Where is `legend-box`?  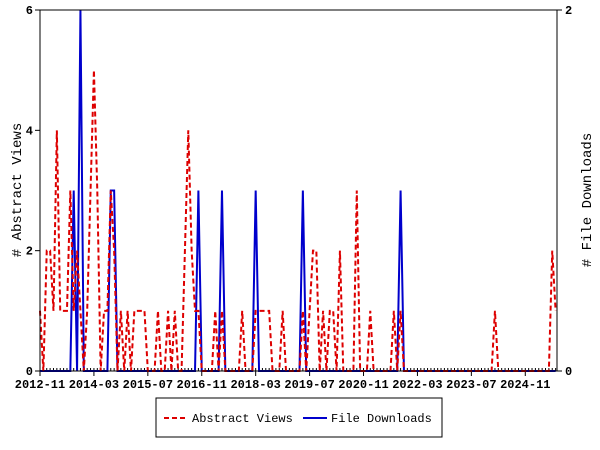 legend-box is located at coordinates (299, 417).